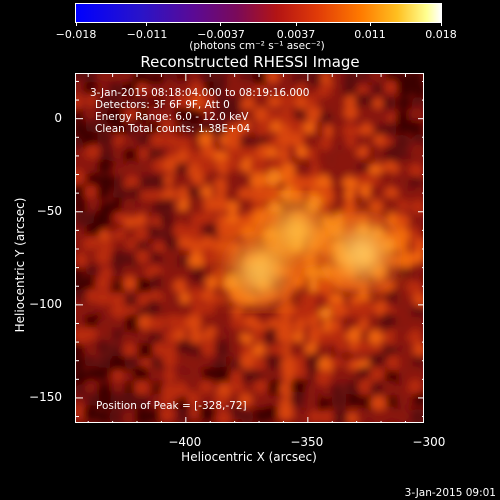  What do you see at coordinates (249, 457) in the screenshot?
I see `x-axis-label: Heliocentric X (arcsec)` at bounding box center [249, 457].